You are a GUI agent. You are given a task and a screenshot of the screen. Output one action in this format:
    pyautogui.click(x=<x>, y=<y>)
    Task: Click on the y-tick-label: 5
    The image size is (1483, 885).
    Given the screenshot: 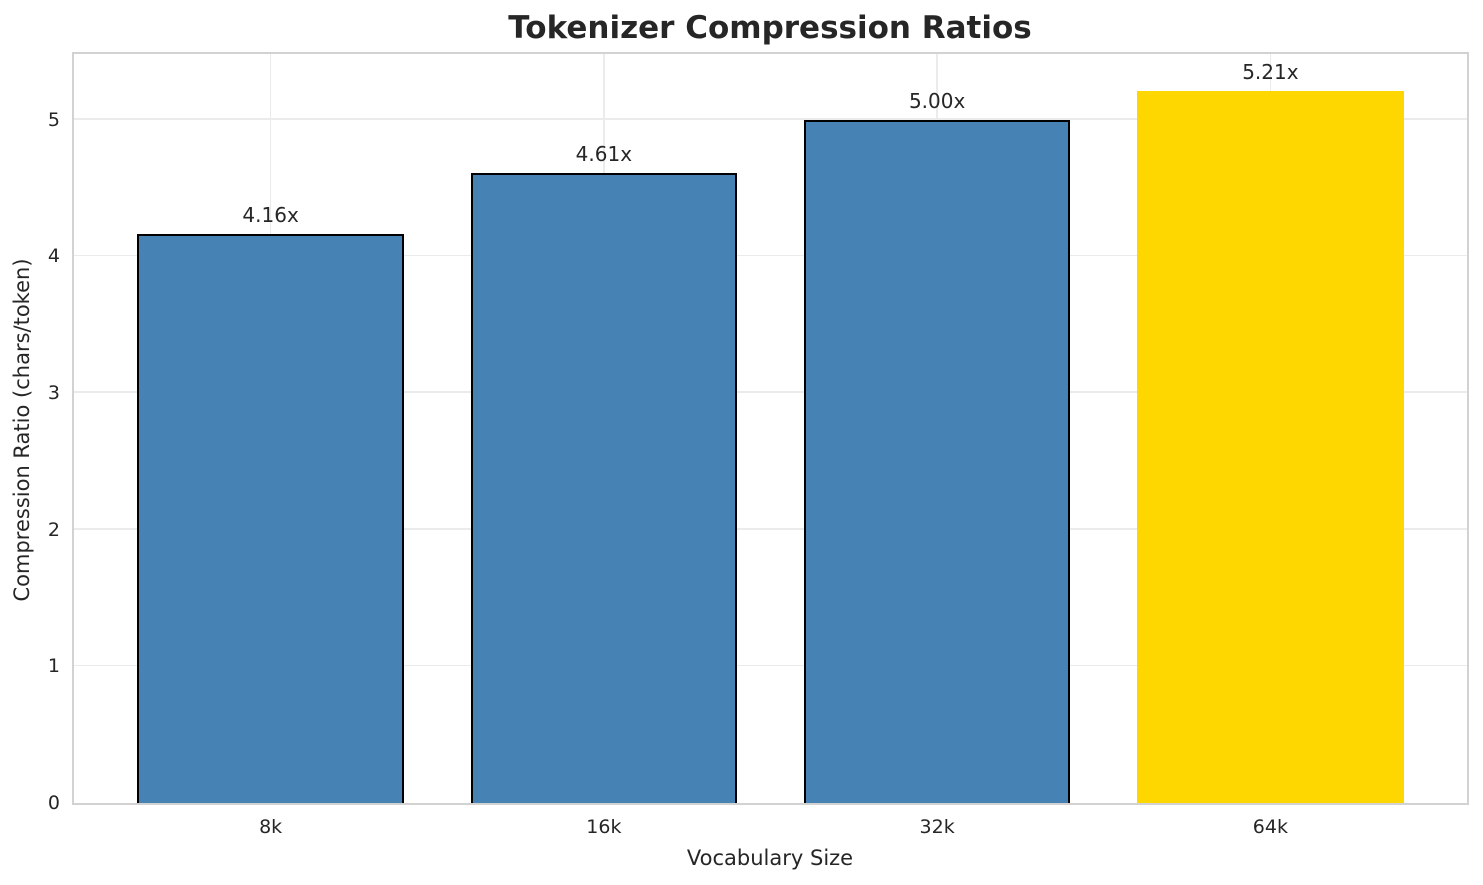 What is the action you would take?
    pyautogui.click(x=53, y=119)
    